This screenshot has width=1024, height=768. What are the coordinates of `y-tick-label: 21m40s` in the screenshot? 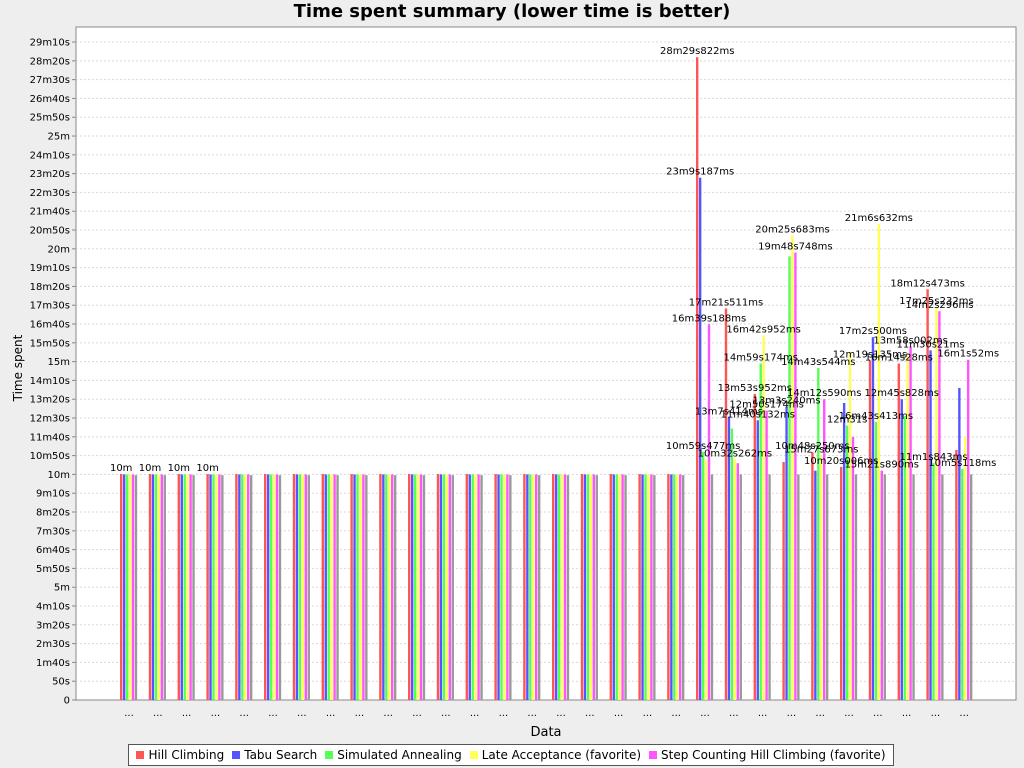 It's located at (50, 212).